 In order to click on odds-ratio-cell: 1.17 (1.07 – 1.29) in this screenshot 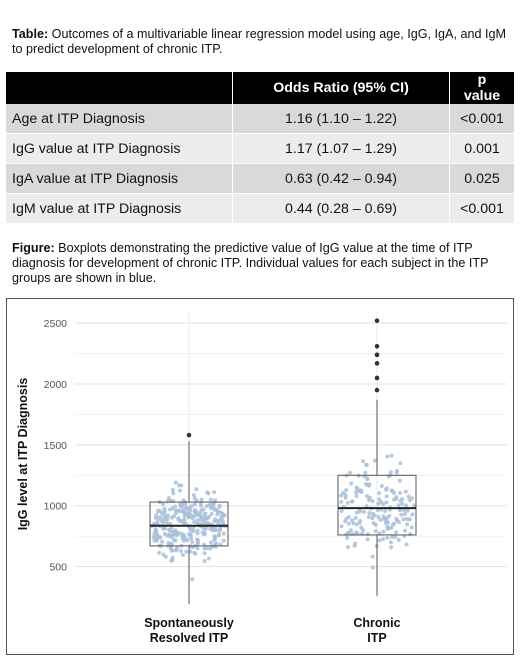, I will do `click(341, 148)`.